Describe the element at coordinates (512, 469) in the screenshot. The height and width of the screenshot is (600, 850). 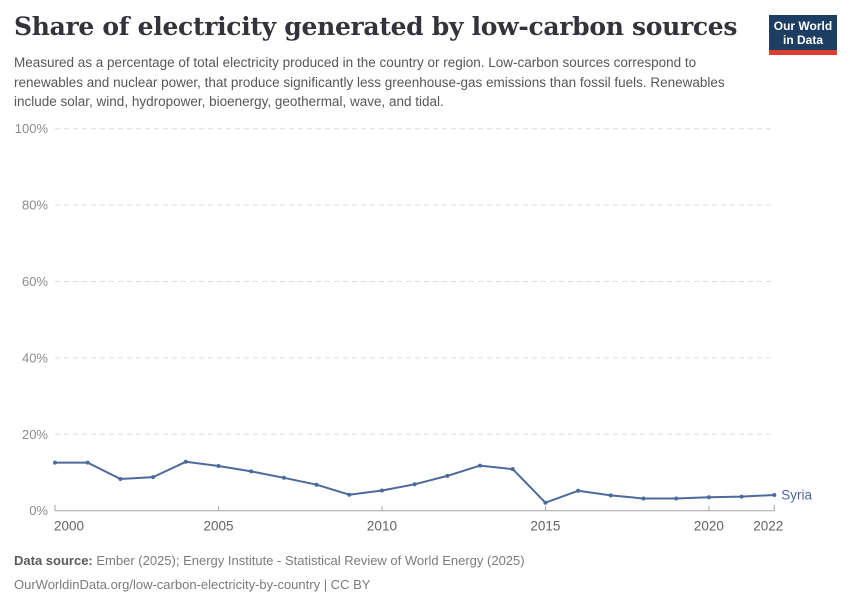
I see `data-point-2014` at that location.